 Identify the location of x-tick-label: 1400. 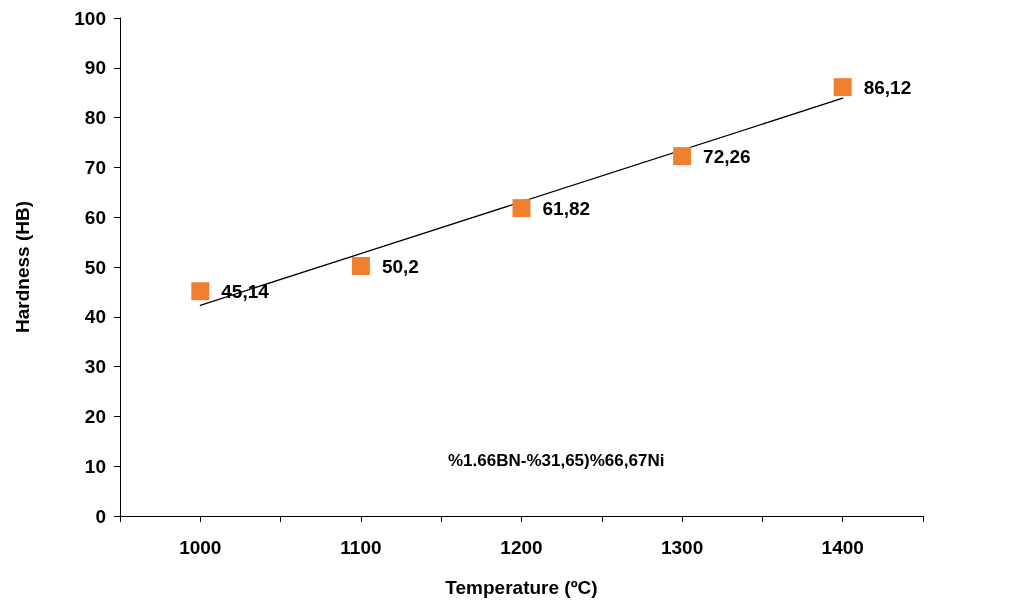
(842, 547).